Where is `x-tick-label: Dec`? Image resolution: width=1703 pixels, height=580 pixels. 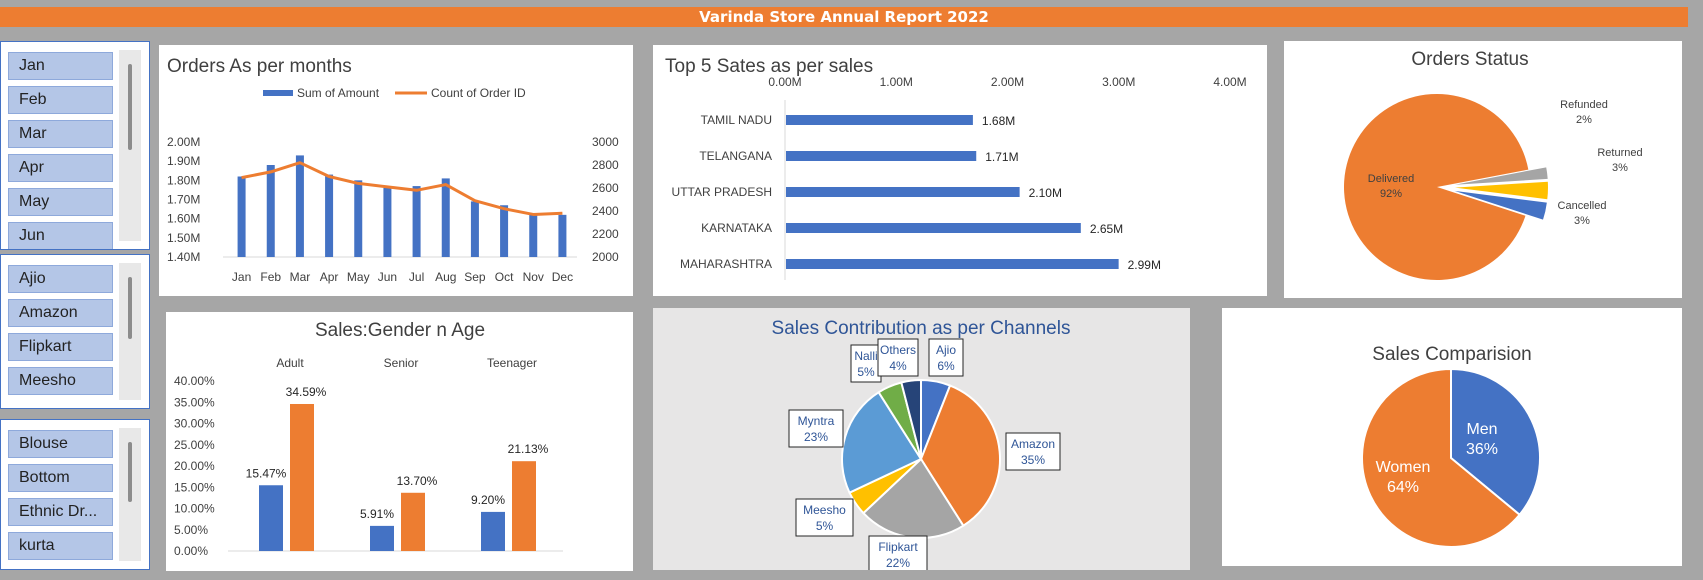 x-tick-label: Dec is located at coordinates (562, 277).